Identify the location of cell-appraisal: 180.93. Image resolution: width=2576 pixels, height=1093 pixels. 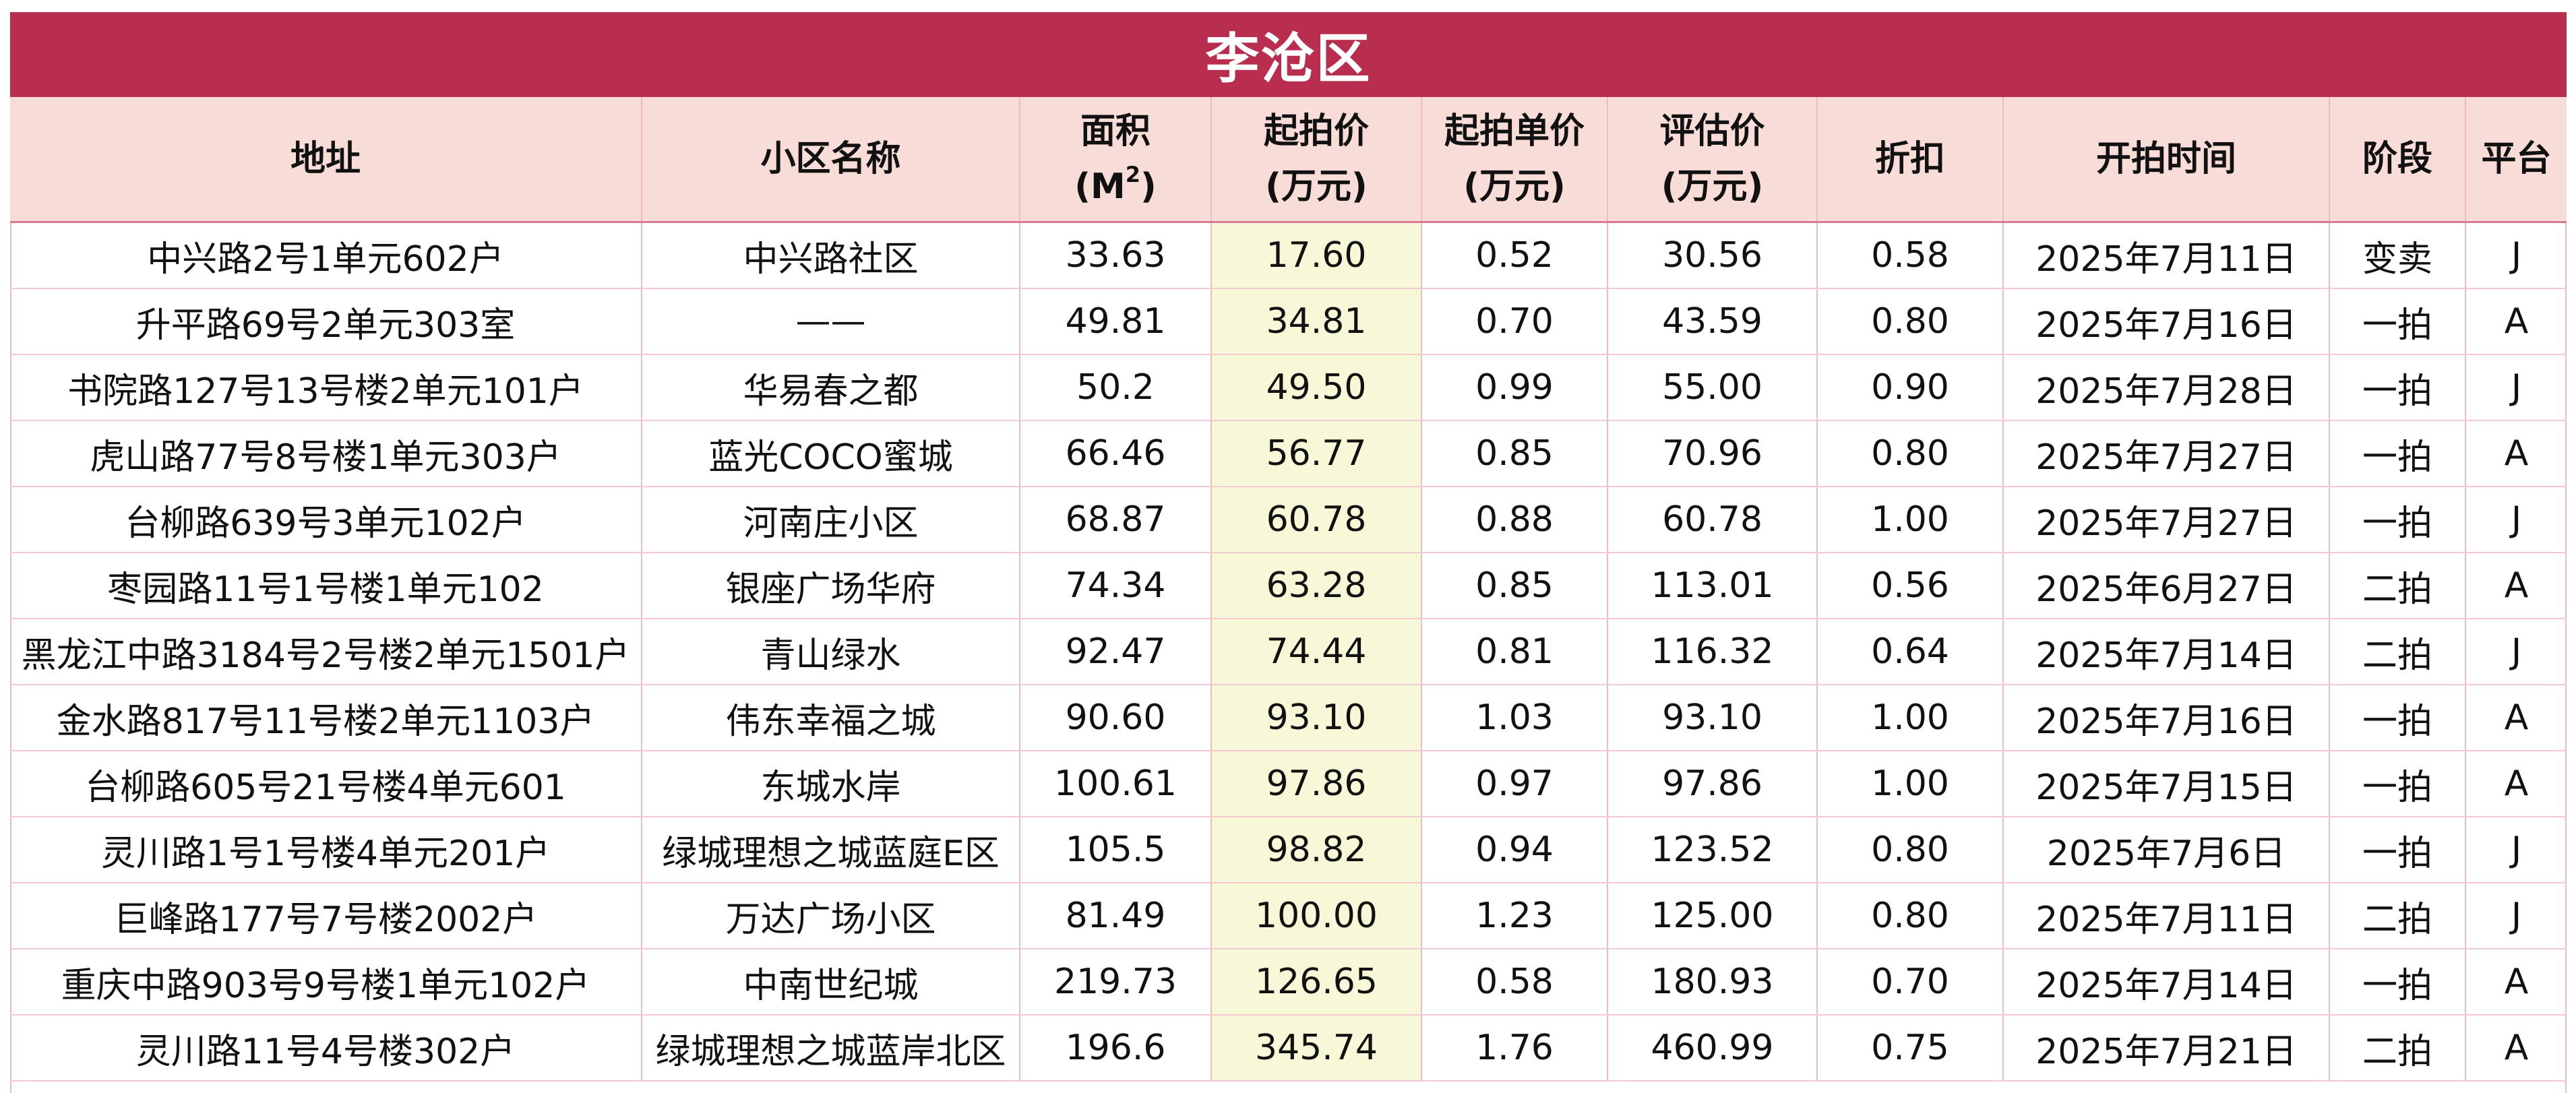
(1712, 982).